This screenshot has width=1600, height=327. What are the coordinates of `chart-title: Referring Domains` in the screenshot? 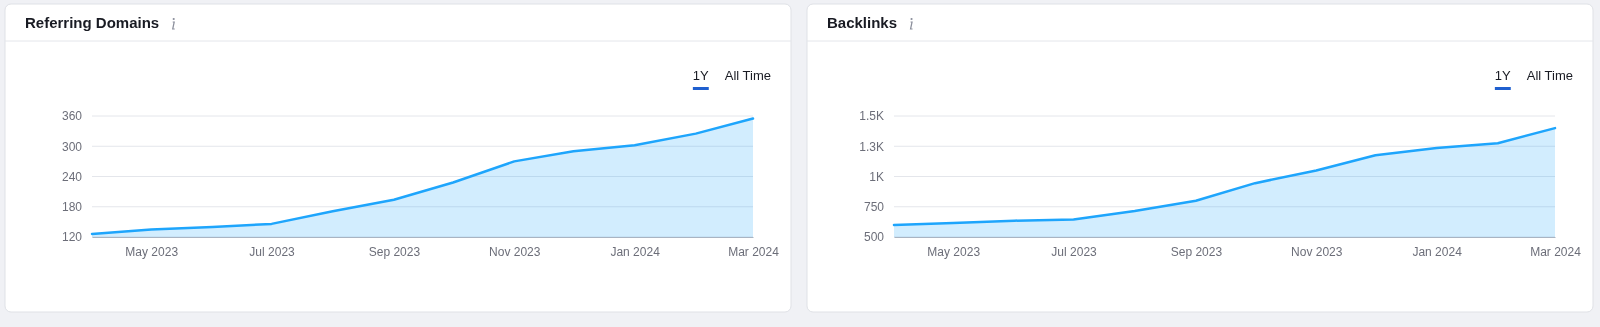 It's located at (92, 22).